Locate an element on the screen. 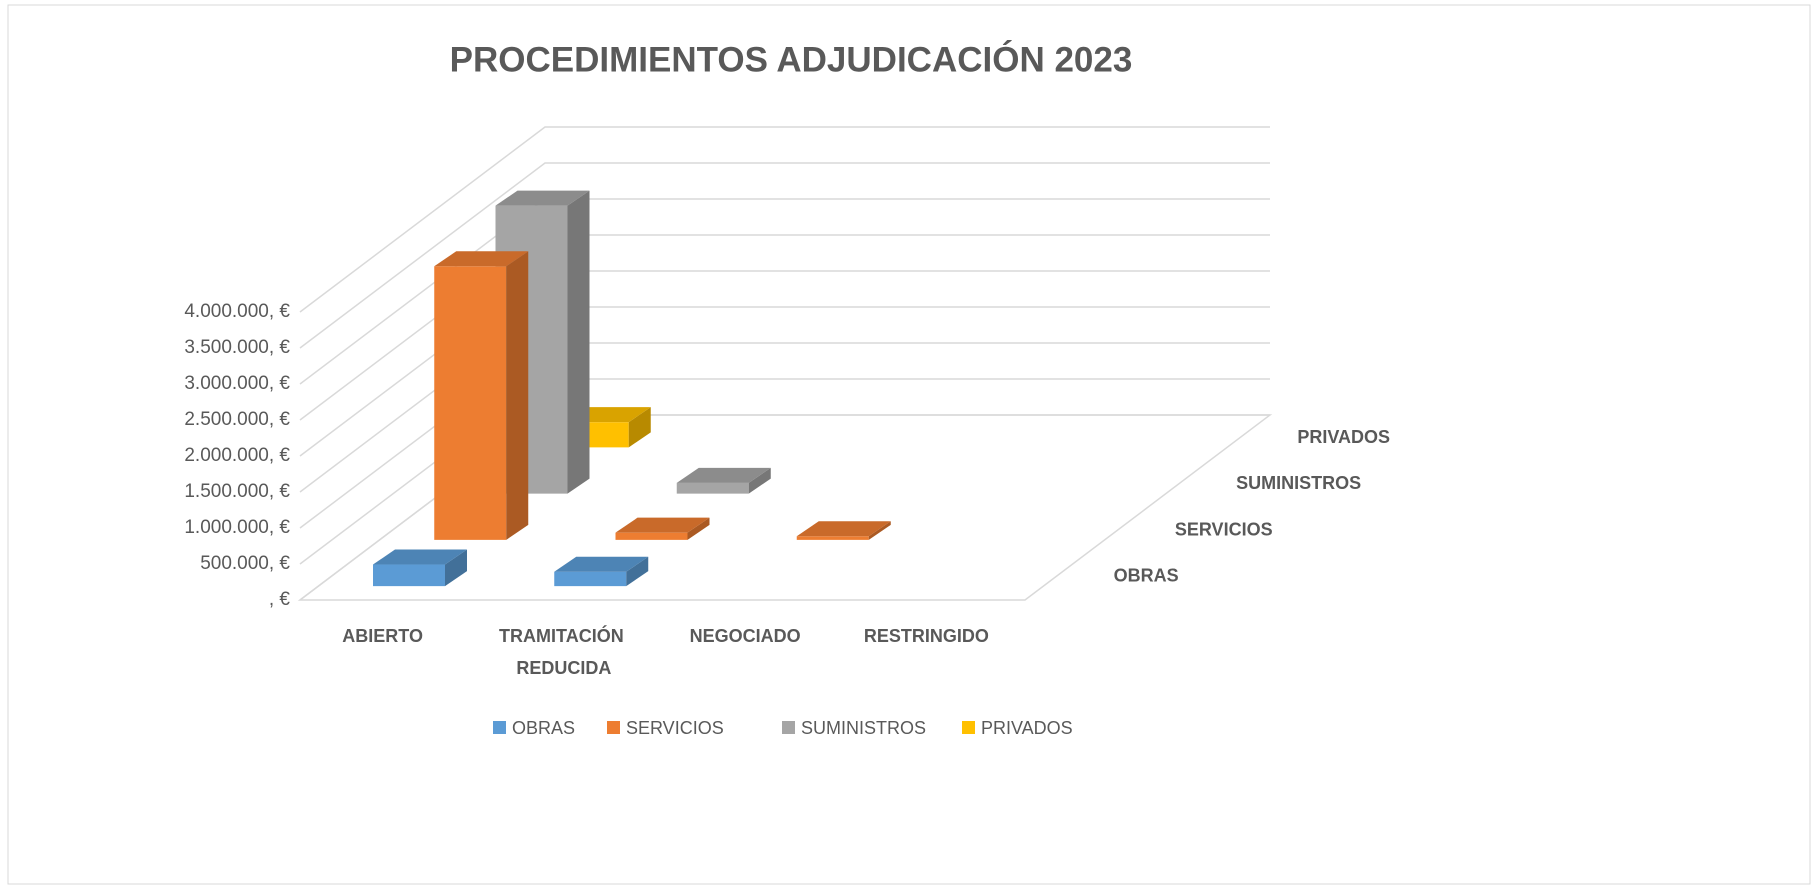 This screenshot has height=889, width=1818. y-tick-label: 2.000.000, € is located at coordinates (237, 455).